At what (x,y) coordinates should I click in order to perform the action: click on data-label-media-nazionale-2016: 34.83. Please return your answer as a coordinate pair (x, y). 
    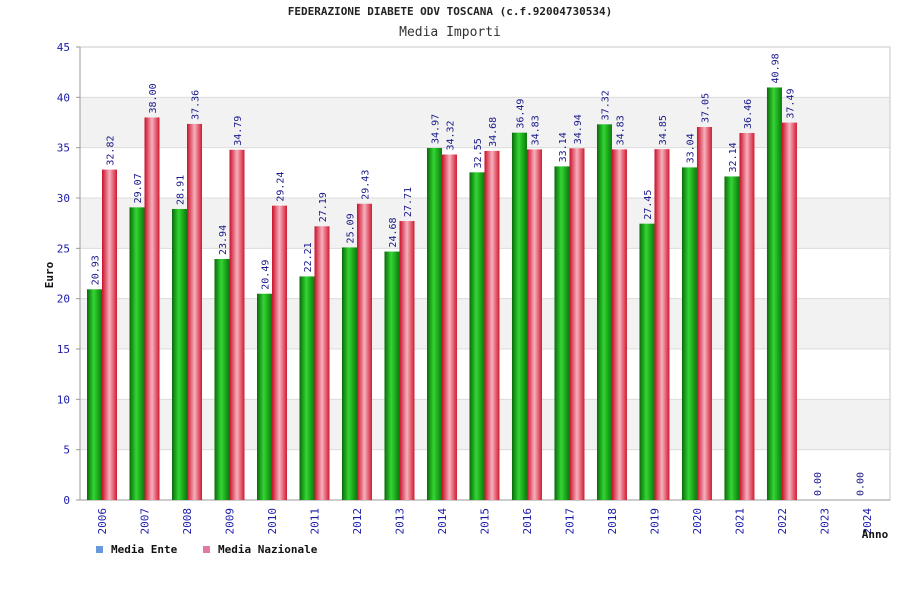
    Looking at the image, I should click on (535, 130).